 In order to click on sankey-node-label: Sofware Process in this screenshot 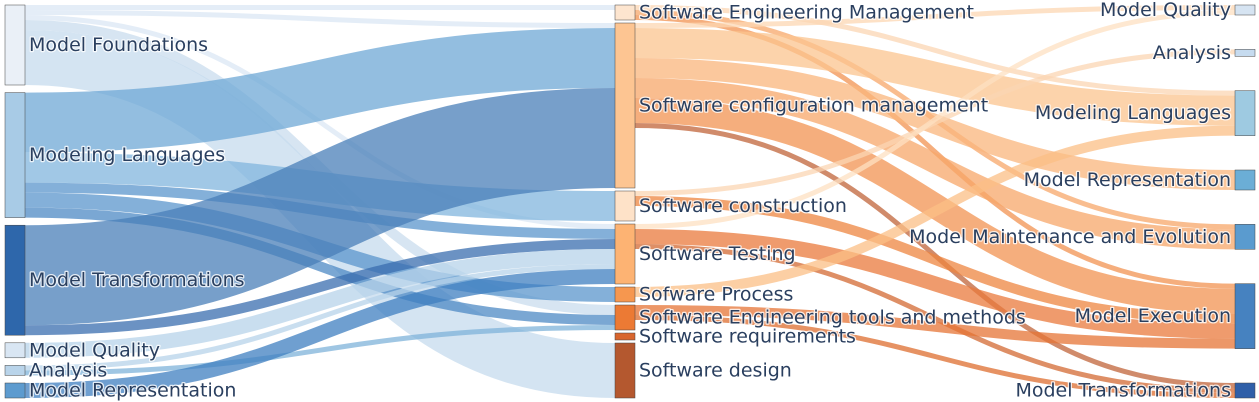, I will do `click(716, 295)`.